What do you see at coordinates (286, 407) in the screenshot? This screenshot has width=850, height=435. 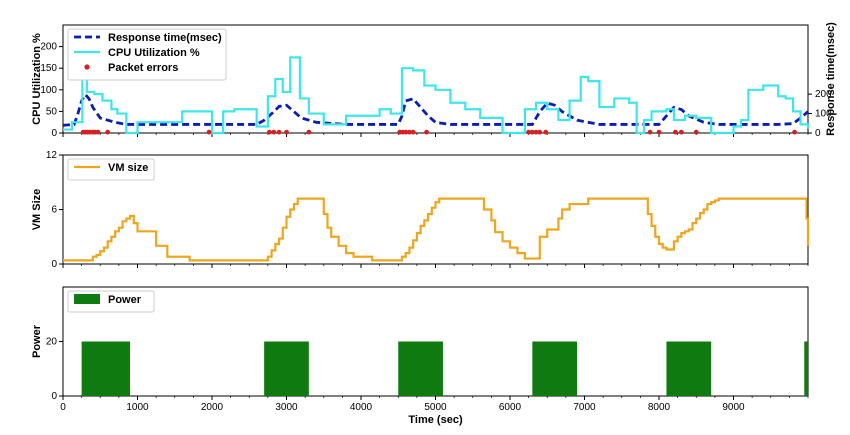 I see `x-tick-label: 3000` at bounding box center [286, 407].